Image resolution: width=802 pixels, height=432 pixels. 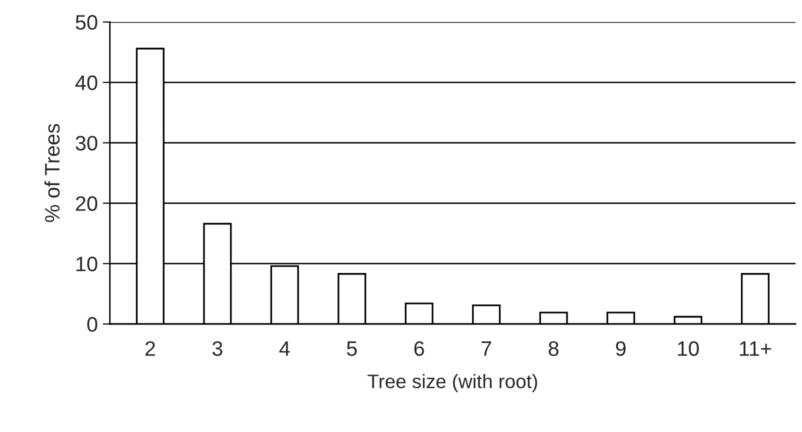 What do you see at coordinates (284, 348) in the screenshot?
I see `x-tick-label: 4` at bounding box center [284, 348].